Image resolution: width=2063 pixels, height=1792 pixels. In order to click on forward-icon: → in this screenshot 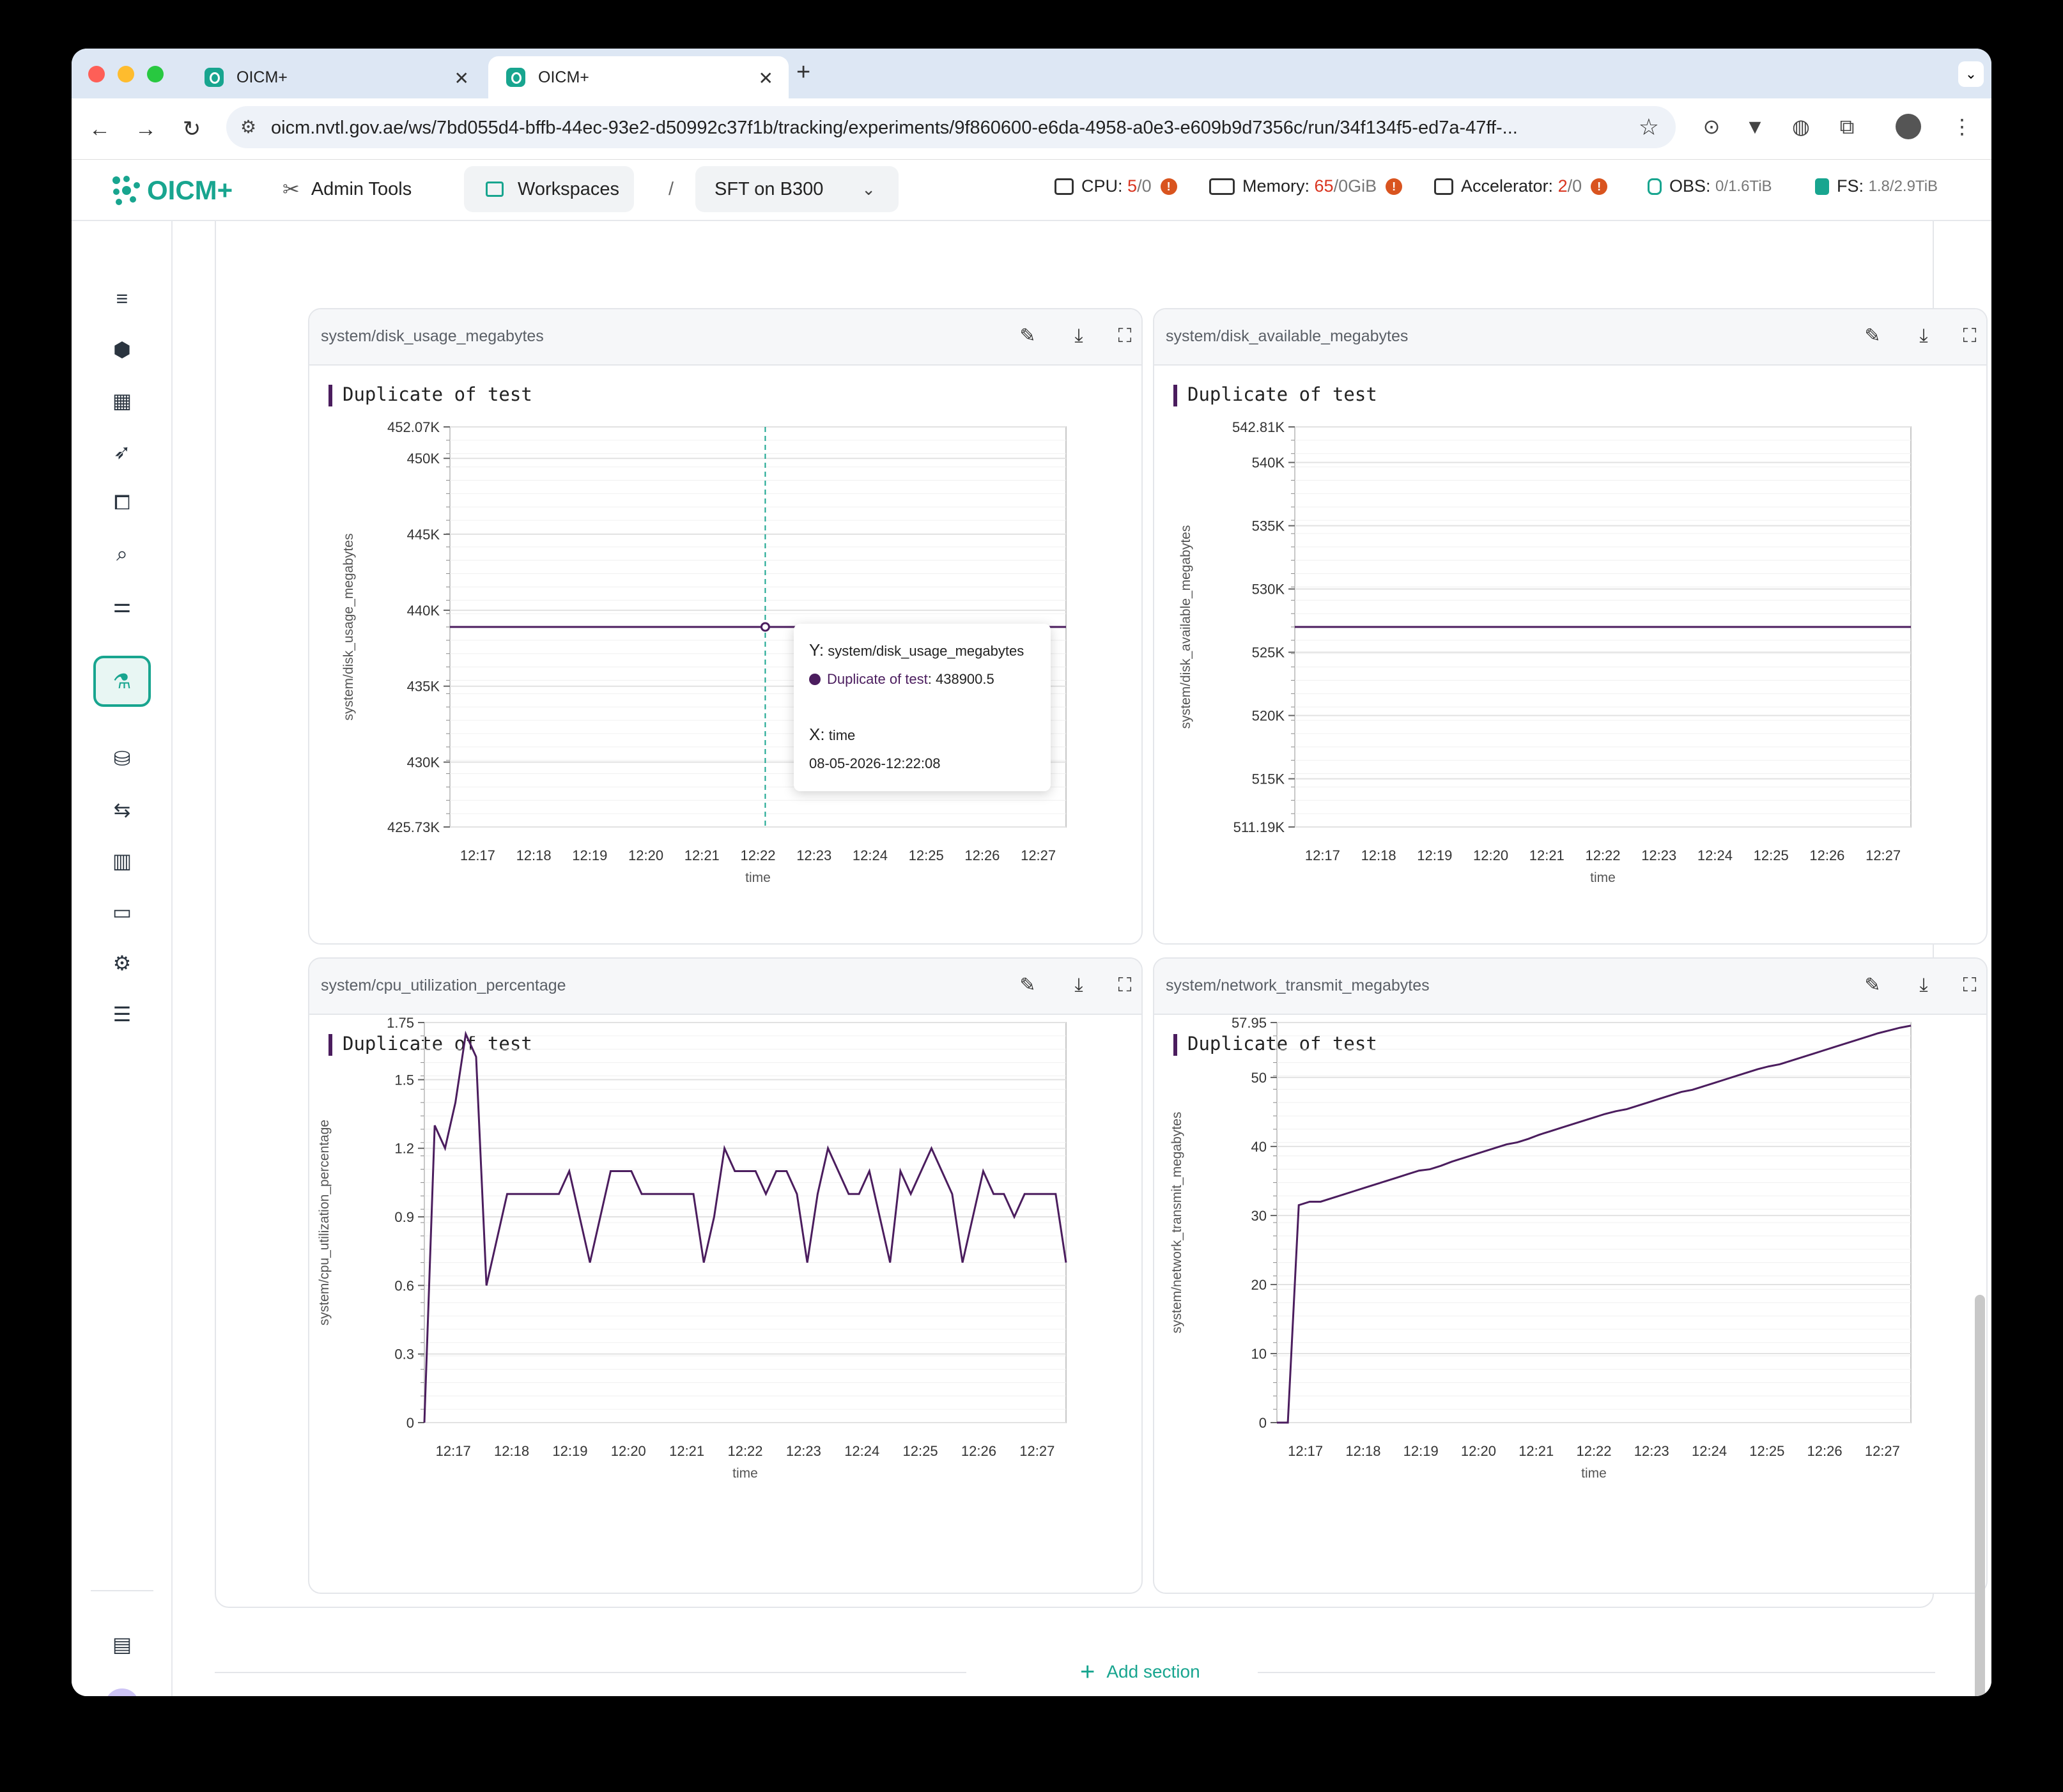, I will do `click(146, 129)`.